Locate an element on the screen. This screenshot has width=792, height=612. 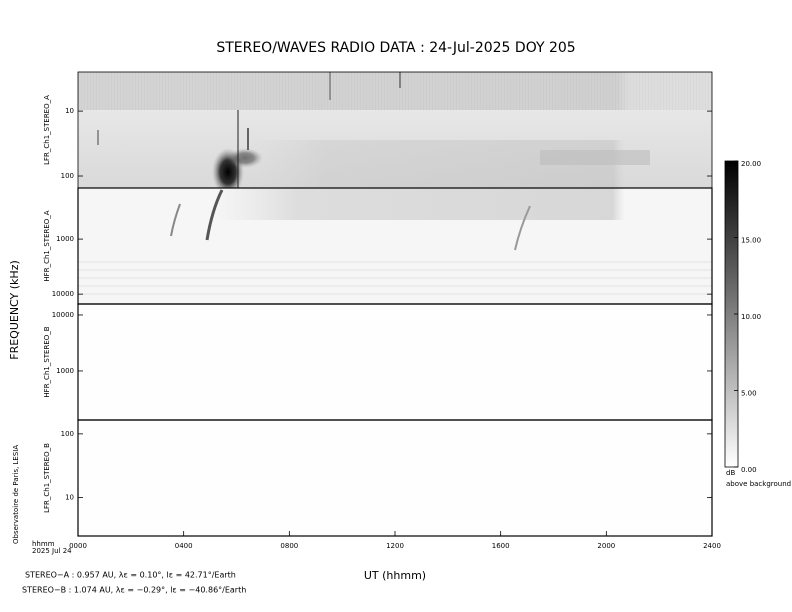
radio-burst is located at coordinates (245, 158).